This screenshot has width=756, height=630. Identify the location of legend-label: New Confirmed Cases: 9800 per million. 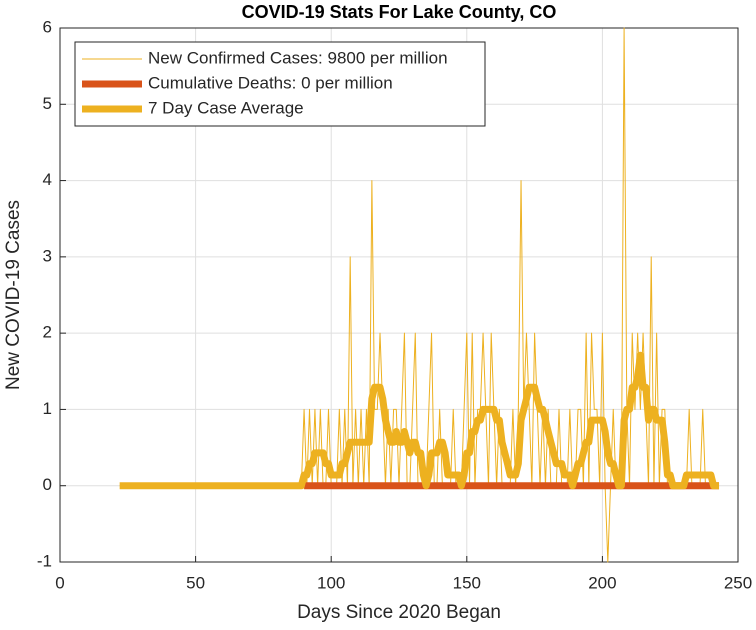
(298, 57).